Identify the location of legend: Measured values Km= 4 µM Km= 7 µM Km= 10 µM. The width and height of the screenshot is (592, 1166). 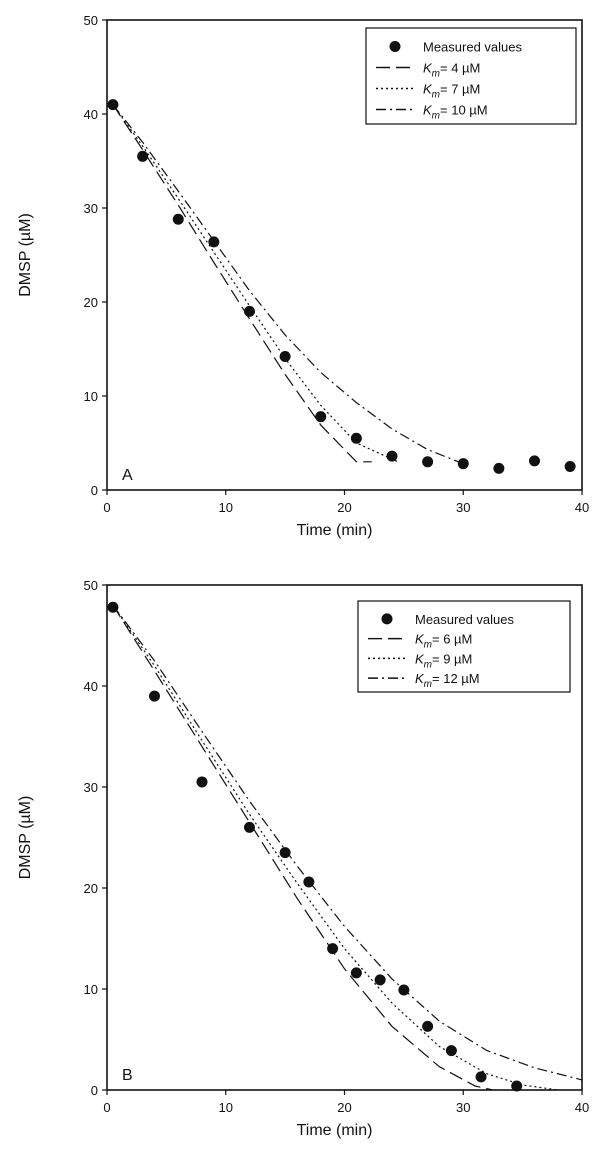
(471, 76).